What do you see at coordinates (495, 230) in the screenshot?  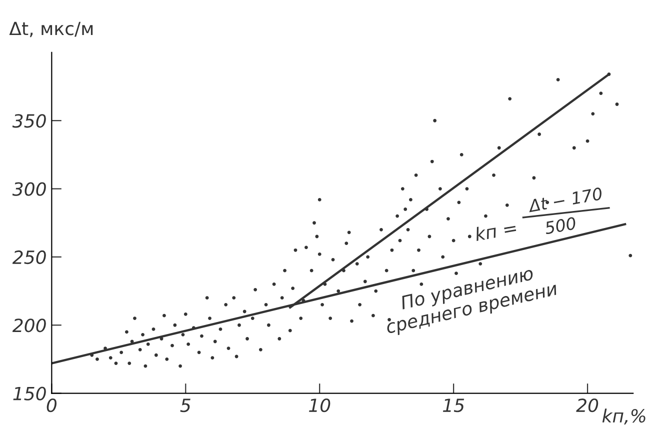 I see `annotation: kп =` at bounding box center [495, 230].